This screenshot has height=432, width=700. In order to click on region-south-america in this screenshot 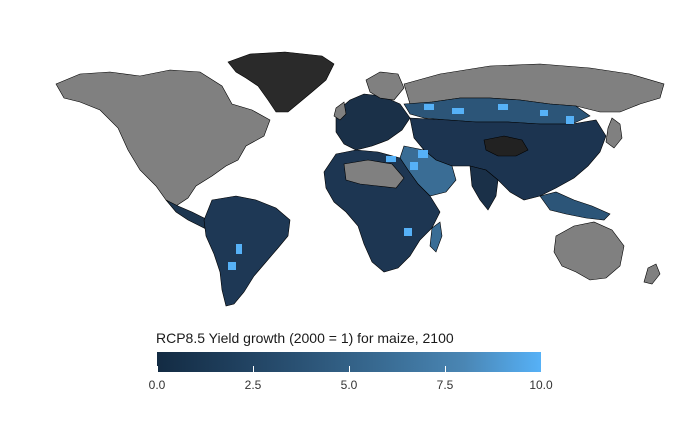, I will do `click(247, 251)`.